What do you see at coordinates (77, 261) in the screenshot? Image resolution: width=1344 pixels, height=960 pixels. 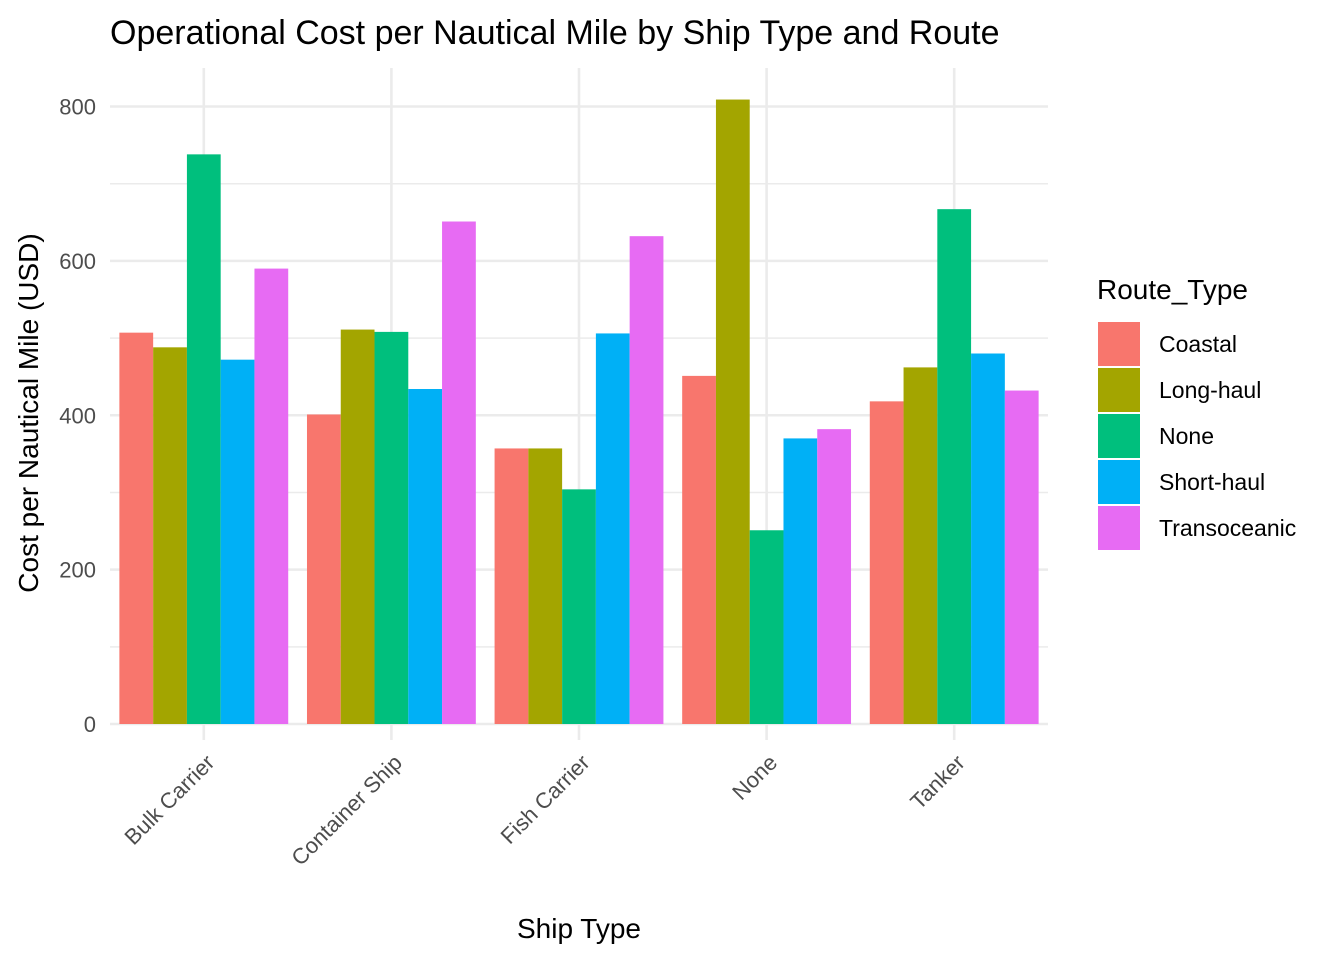 I see `y-tick-label: 600` at bounding box center [77, 261].